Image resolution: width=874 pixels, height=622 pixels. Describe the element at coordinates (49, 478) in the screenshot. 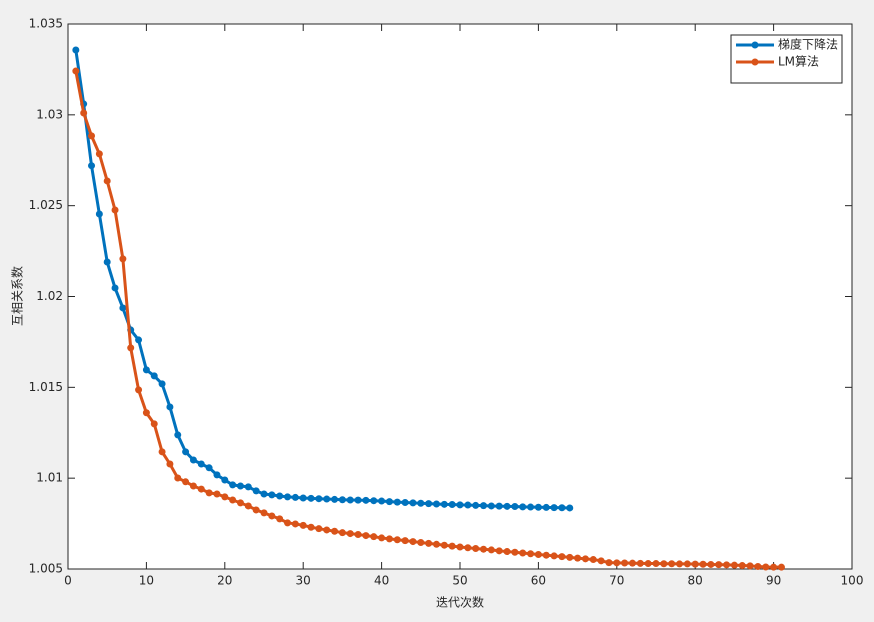

I see `y-tick-label: 1.01` at that location.